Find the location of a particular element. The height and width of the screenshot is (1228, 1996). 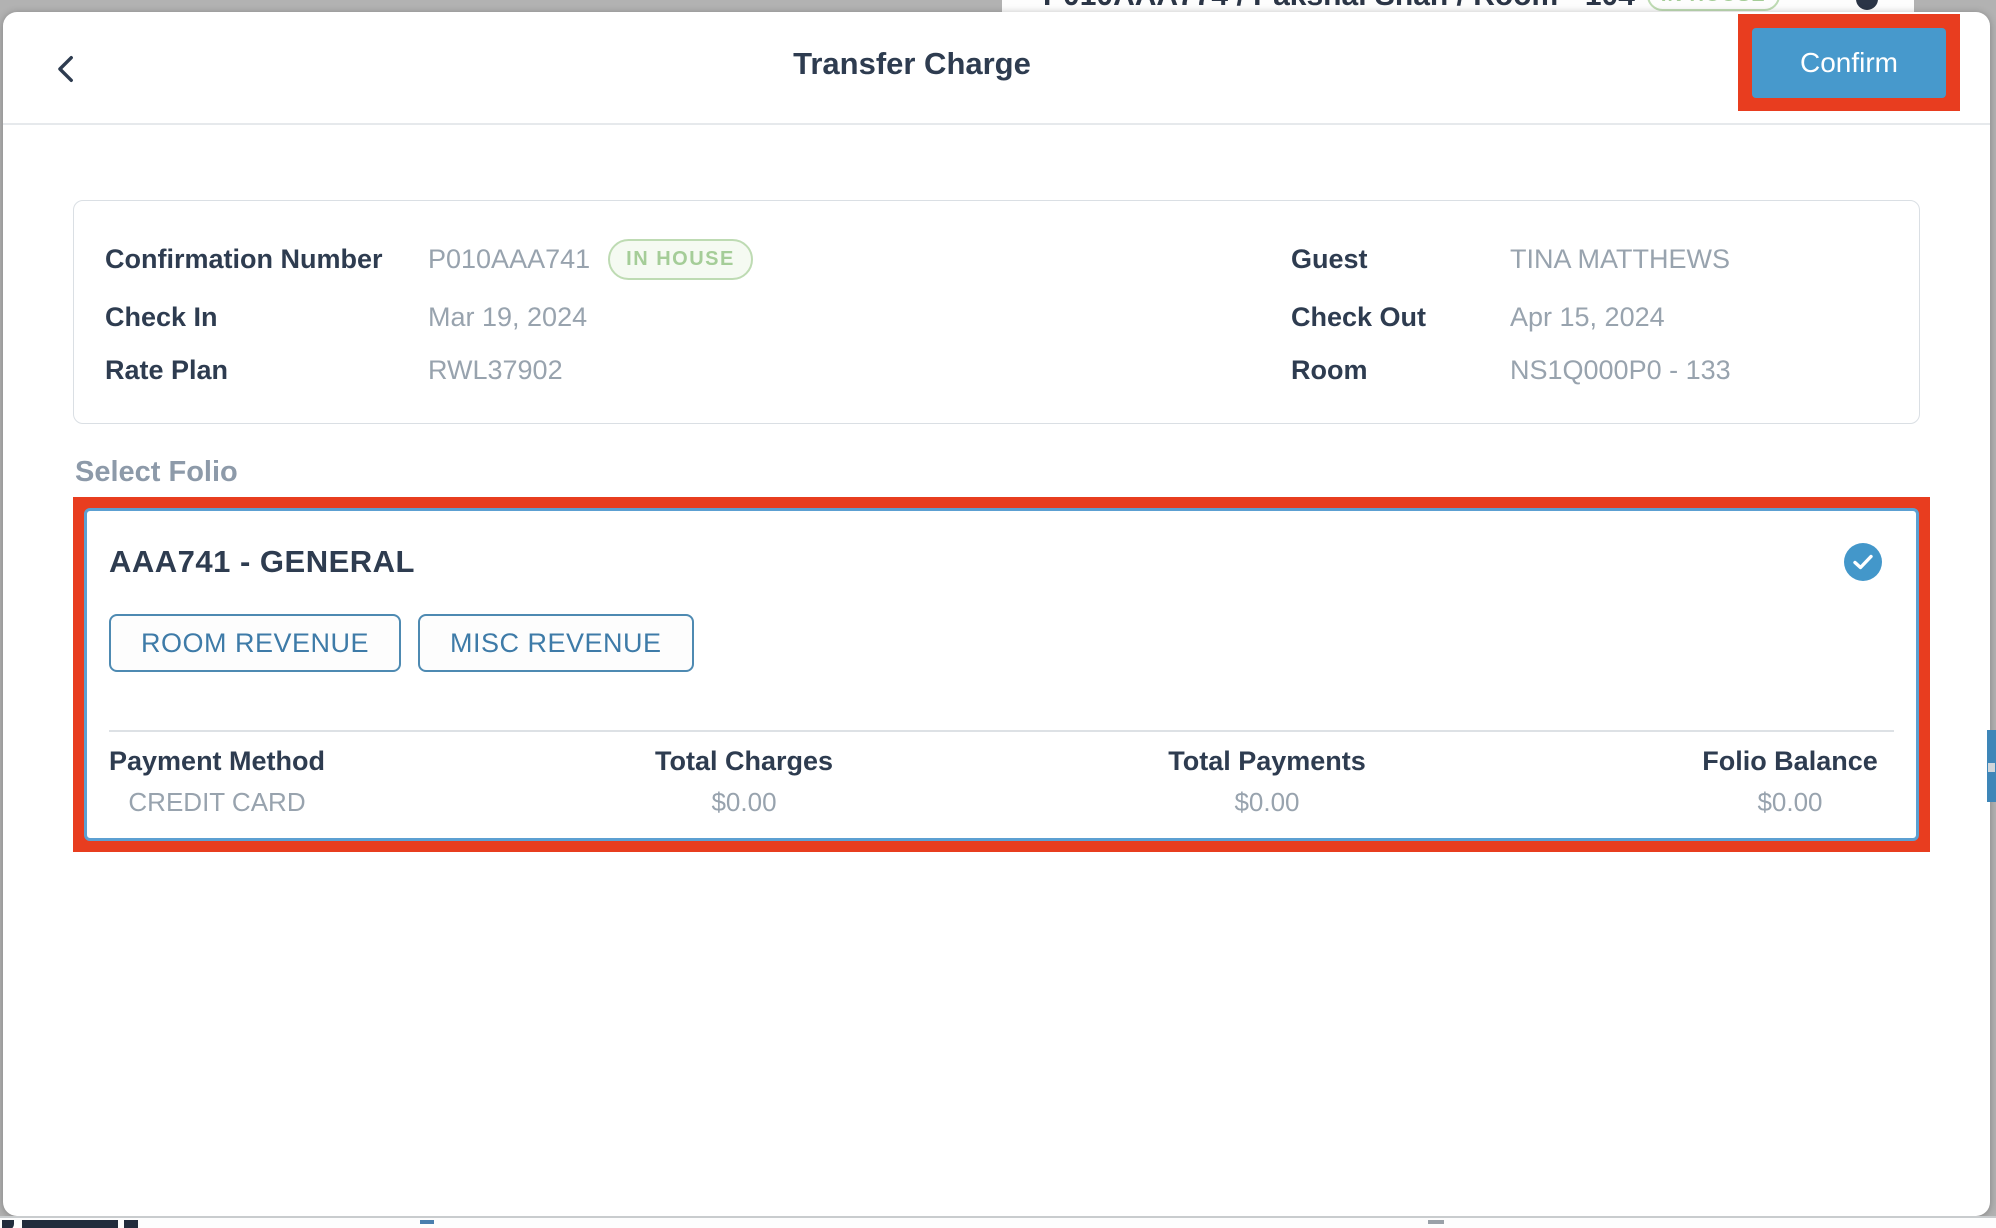

stat-total-payments: Total Payments $0.00 is located at coordinates (1267, 782).